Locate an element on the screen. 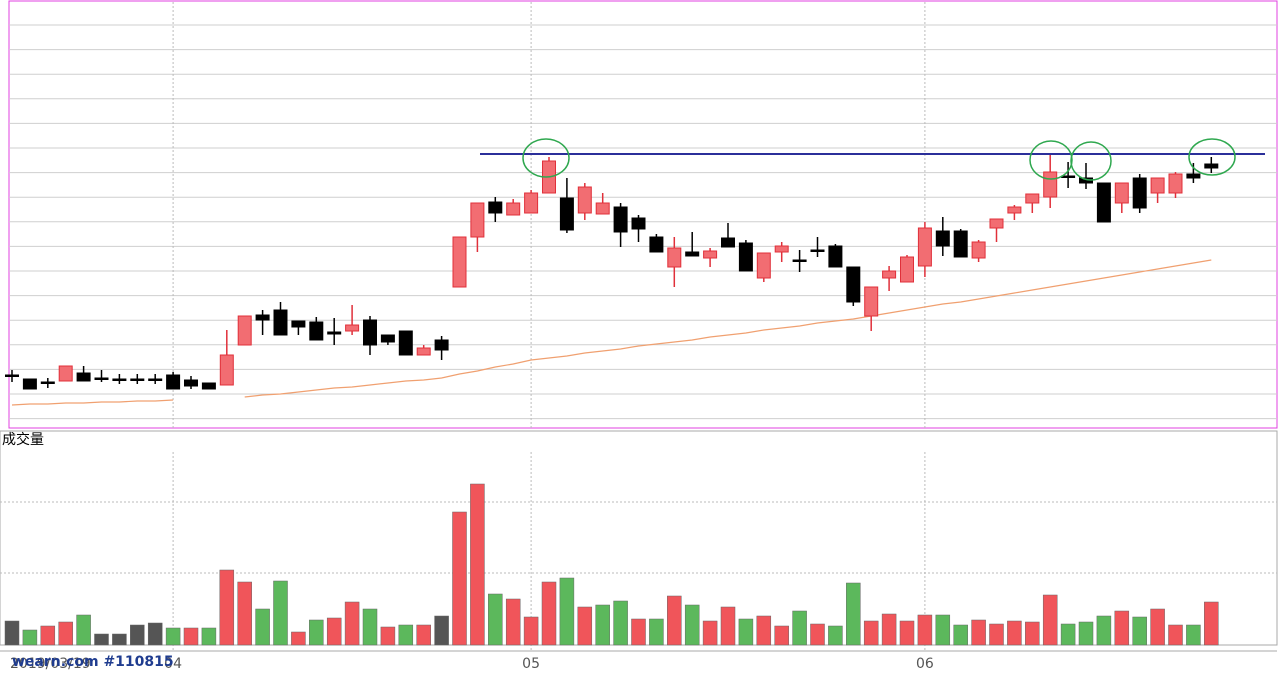 Image resolution: width=1280 pixels, height=678 pixels. x-tick-label: 06 is located at coordinates (925, 664).